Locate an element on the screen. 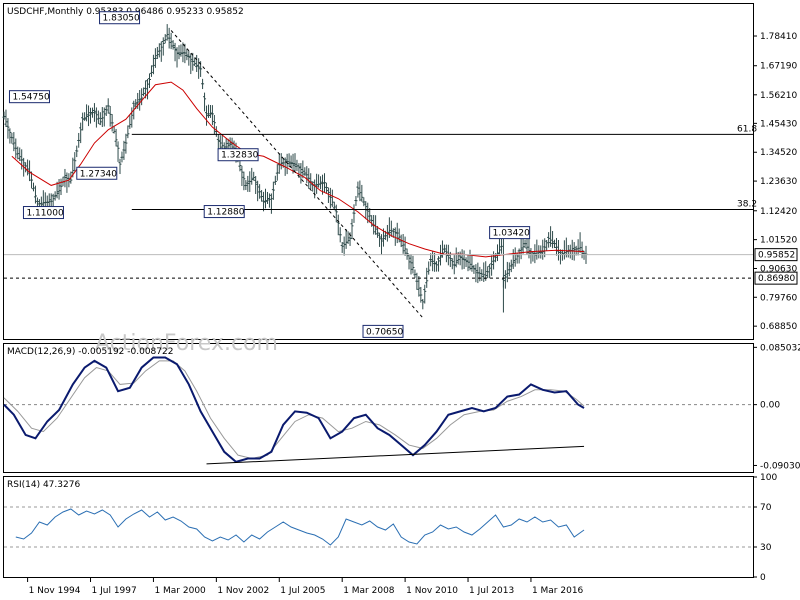 Image resolution: width=800 pixels, height=600 pixels. price-label-text: 1.12880 is located at coordinates (225, 213).